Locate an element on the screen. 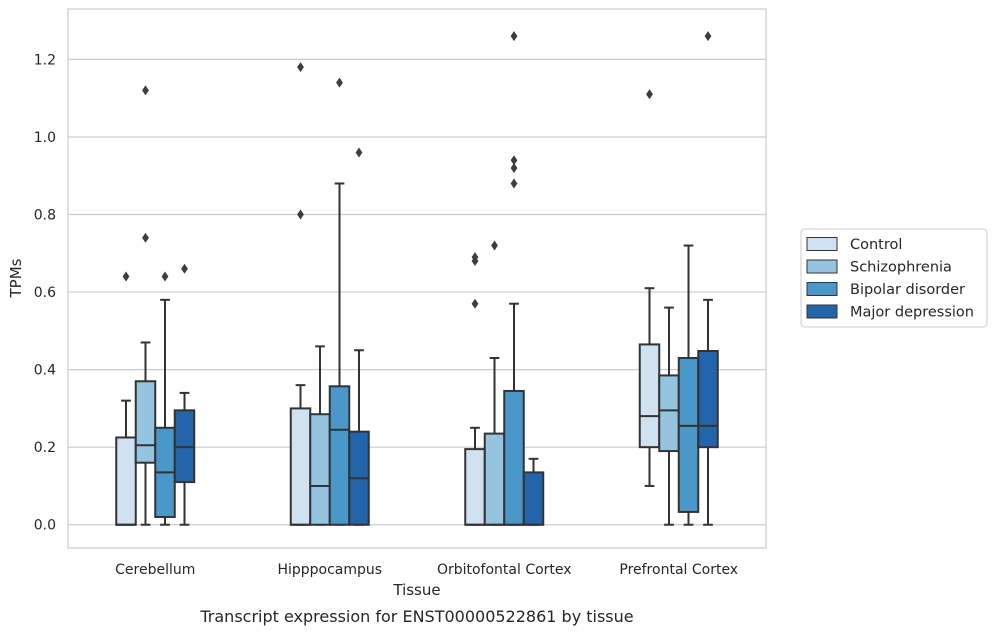  legend-item: Major depression is located at coordinates (890, 312).